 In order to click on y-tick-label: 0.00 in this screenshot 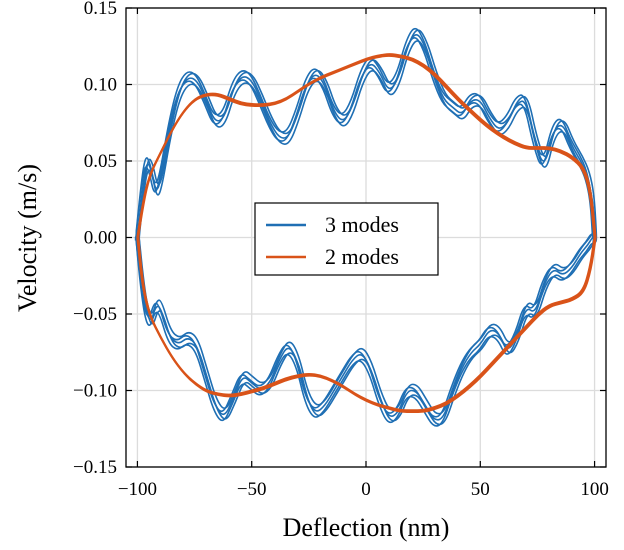, I will do `click(100, 238)`.